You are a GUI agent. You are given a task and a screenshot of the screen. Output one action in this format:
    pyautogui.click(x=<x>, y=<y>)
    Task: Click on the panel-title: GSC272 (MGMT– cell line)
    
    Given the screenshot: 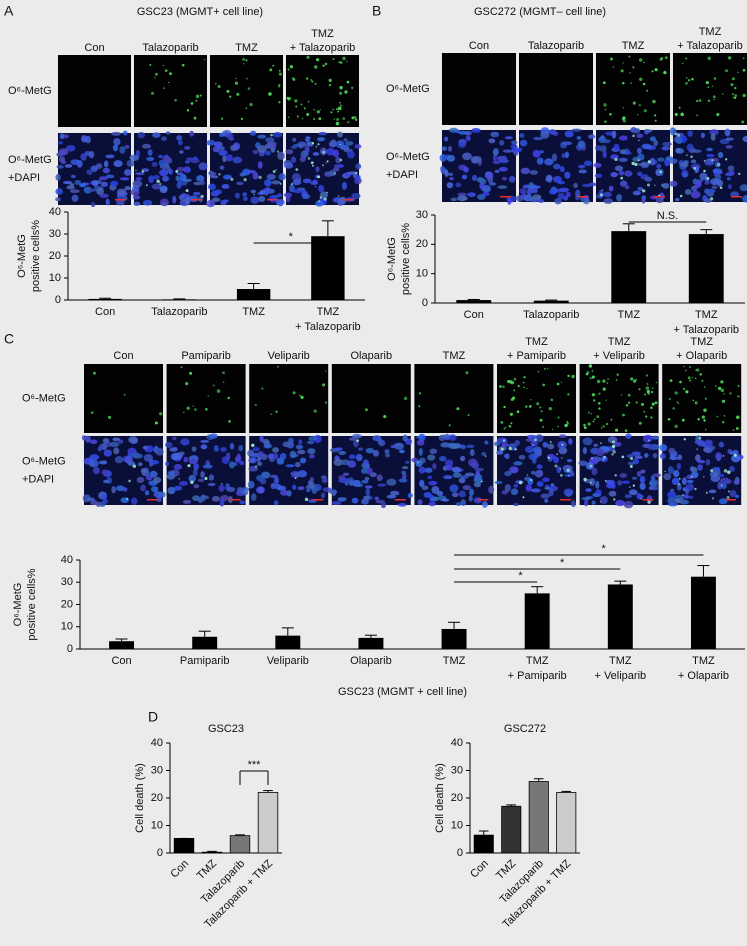 What is the action you would take?
    pyautogui.click(x=540, y=12)
    